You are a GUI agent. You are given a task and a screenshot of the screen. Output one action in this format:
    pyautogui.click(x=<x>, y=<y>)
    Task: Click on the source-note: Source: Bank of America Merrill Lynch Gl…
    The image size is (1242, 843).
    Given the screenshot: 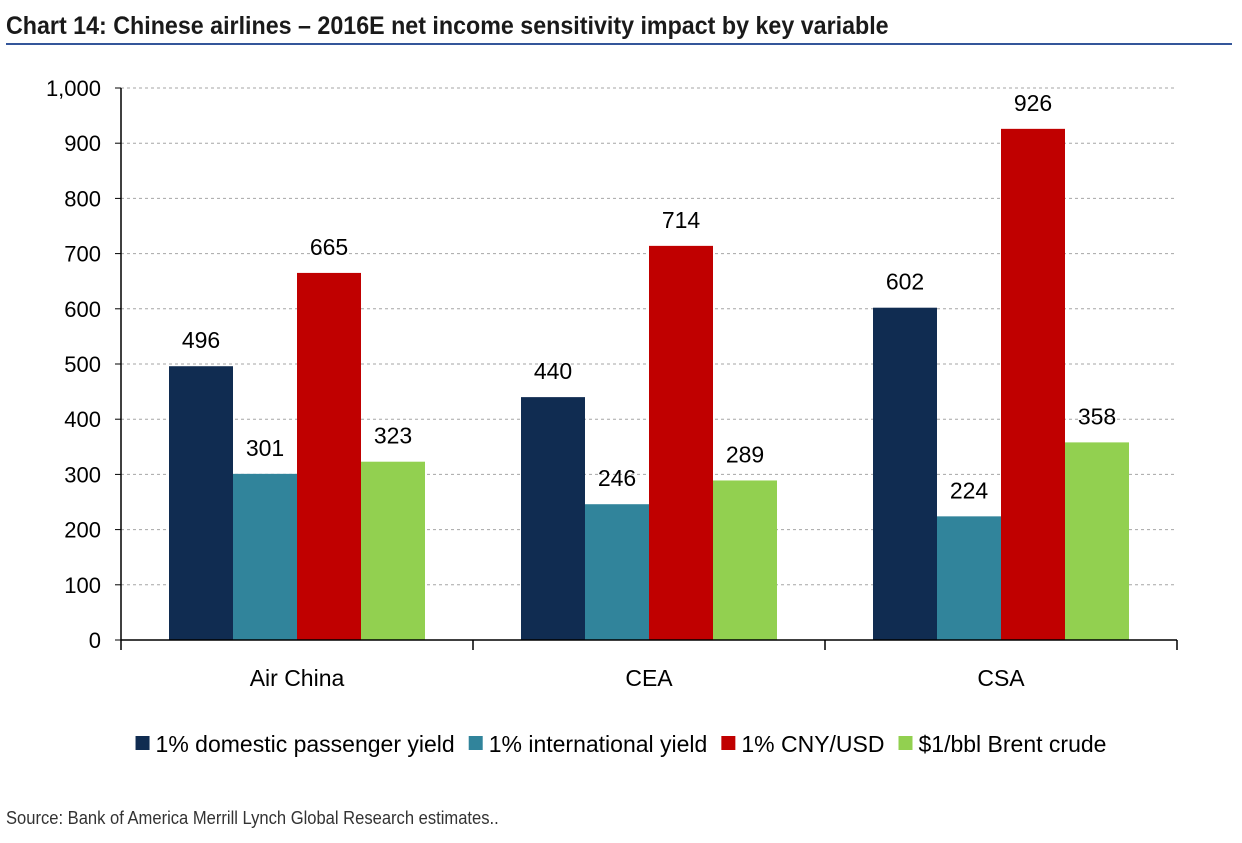 What is the action you would take?
    pyautogui.click(x=252, y=818)
    